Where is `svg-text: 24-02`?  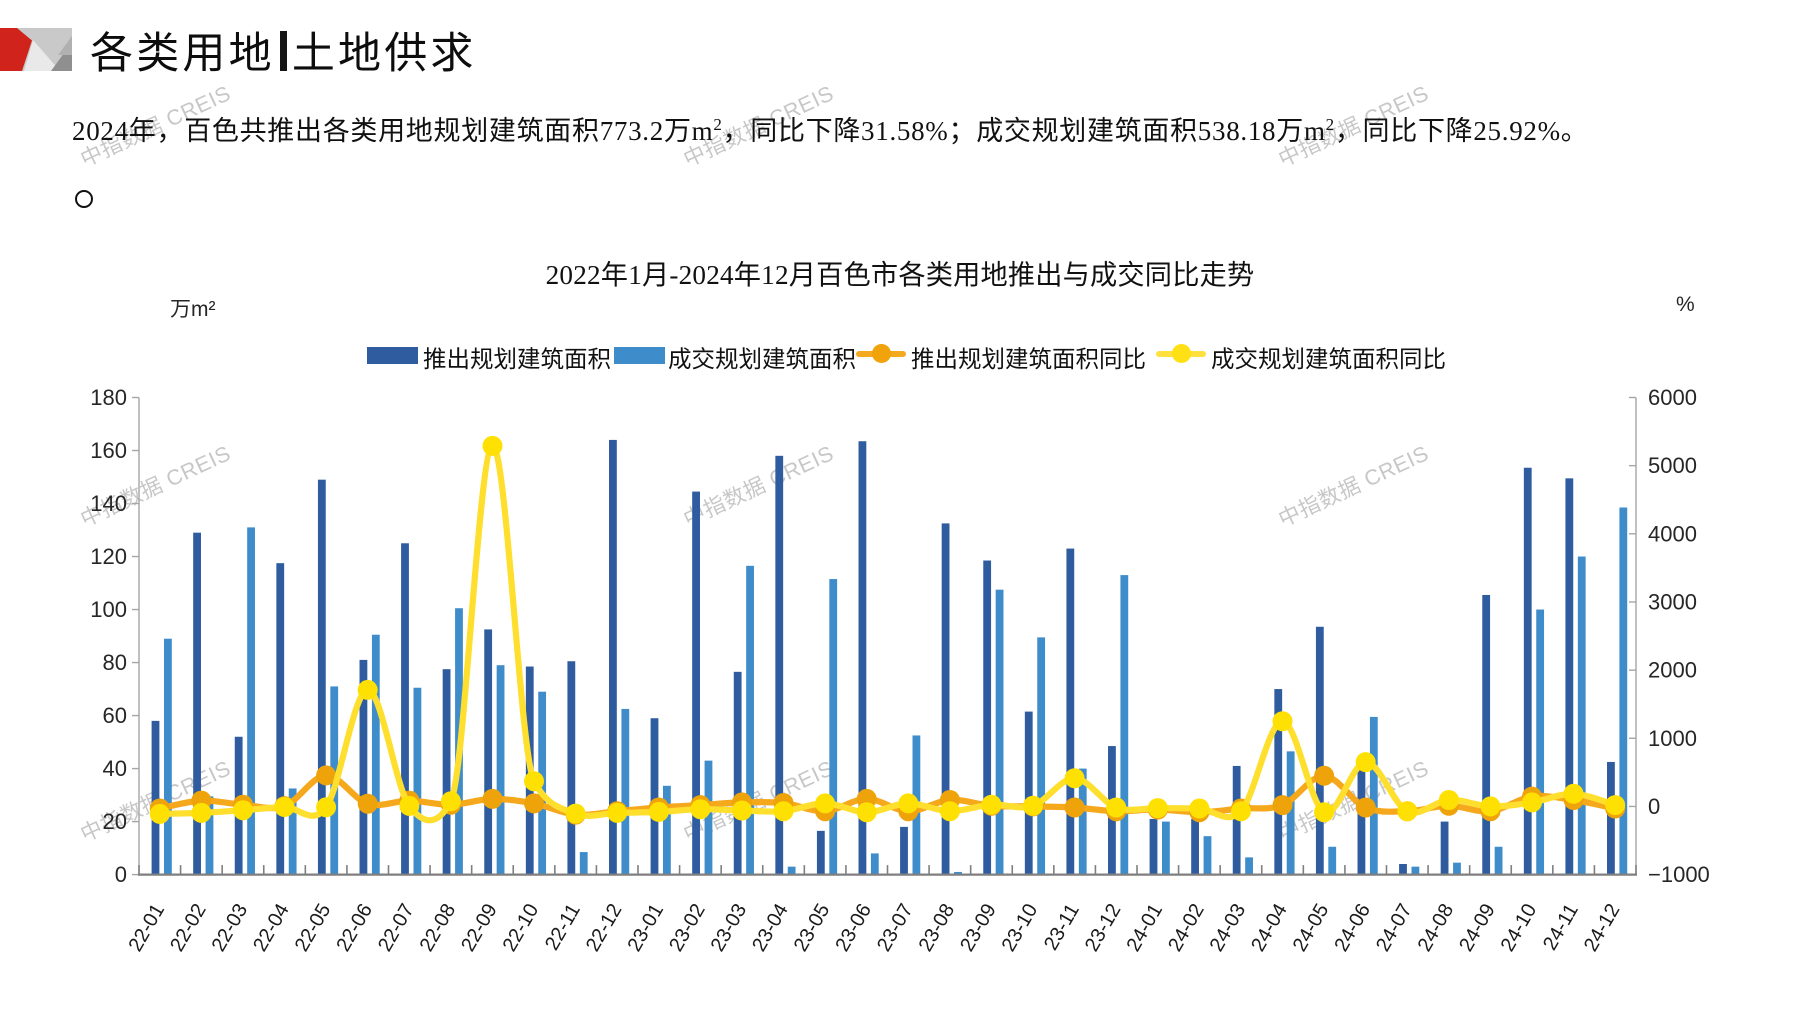
svg-text: 24-02 is located at coordinates (1186, 927).